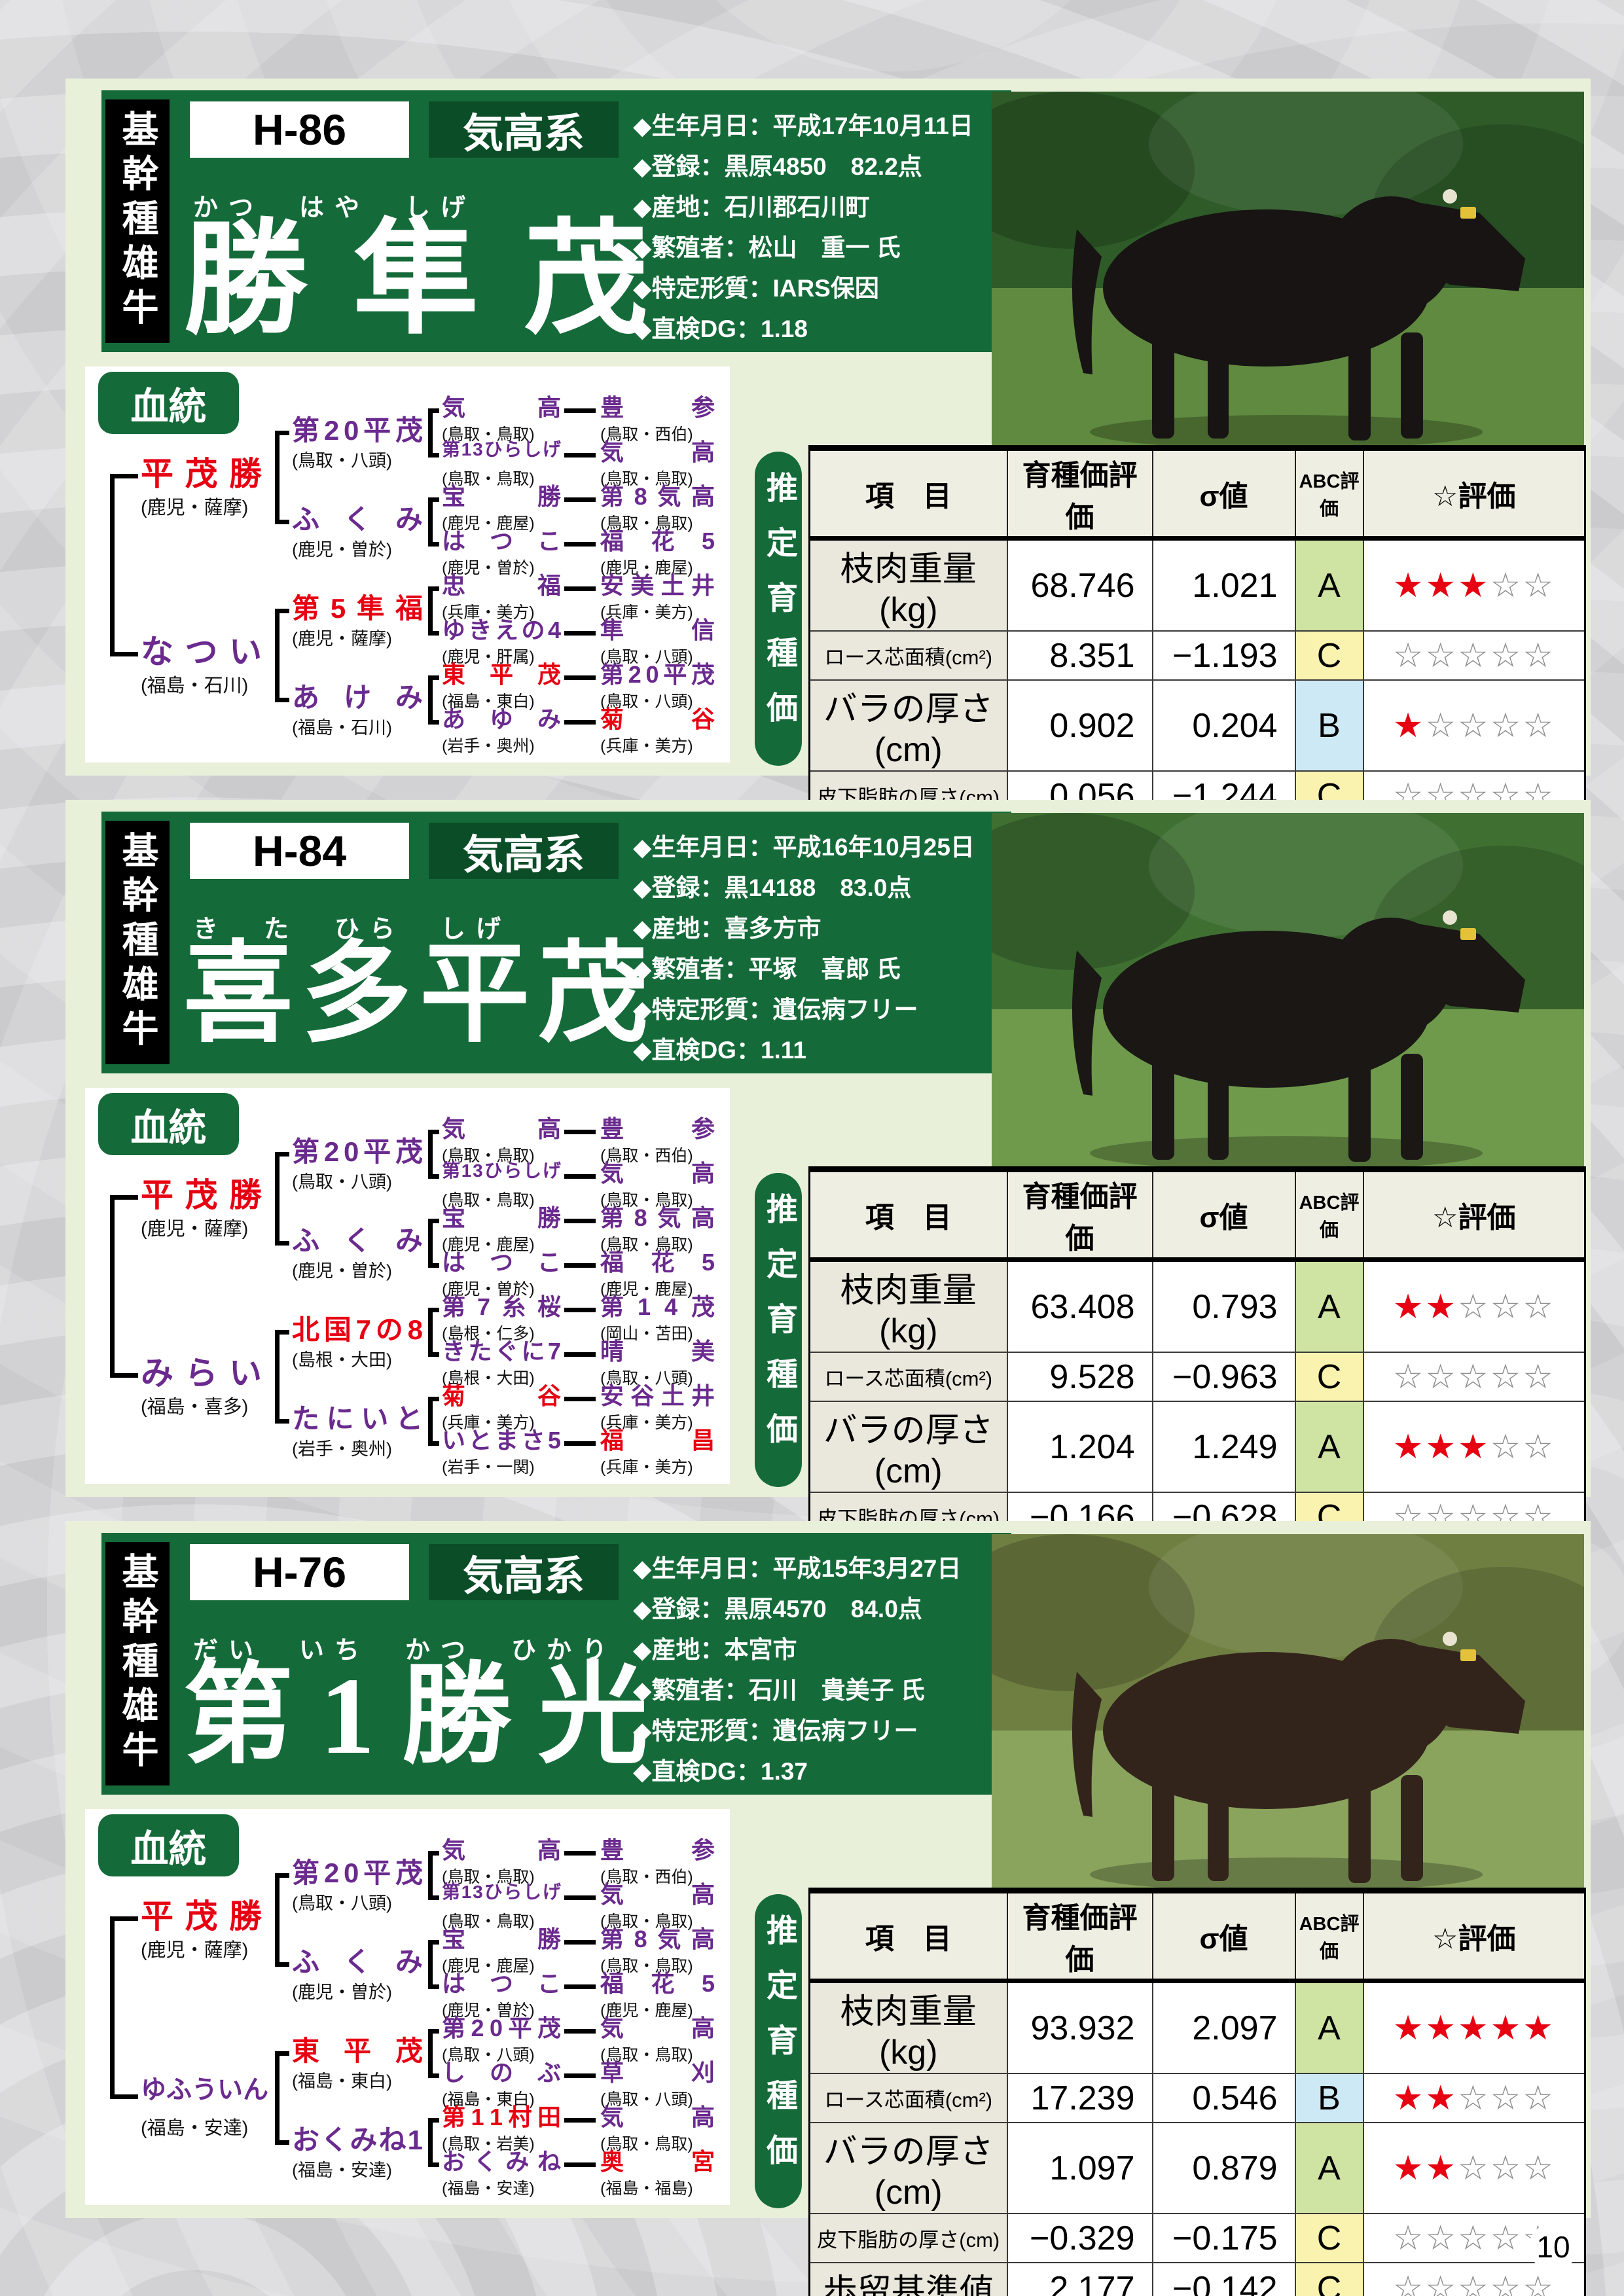 The image size is (1624, 2296). What do you see at coordinates (776, 1730) in the screenshot?
I see `info-item: ◆特定形質：遺伝病フリー` at bounding box center [776, 1730].